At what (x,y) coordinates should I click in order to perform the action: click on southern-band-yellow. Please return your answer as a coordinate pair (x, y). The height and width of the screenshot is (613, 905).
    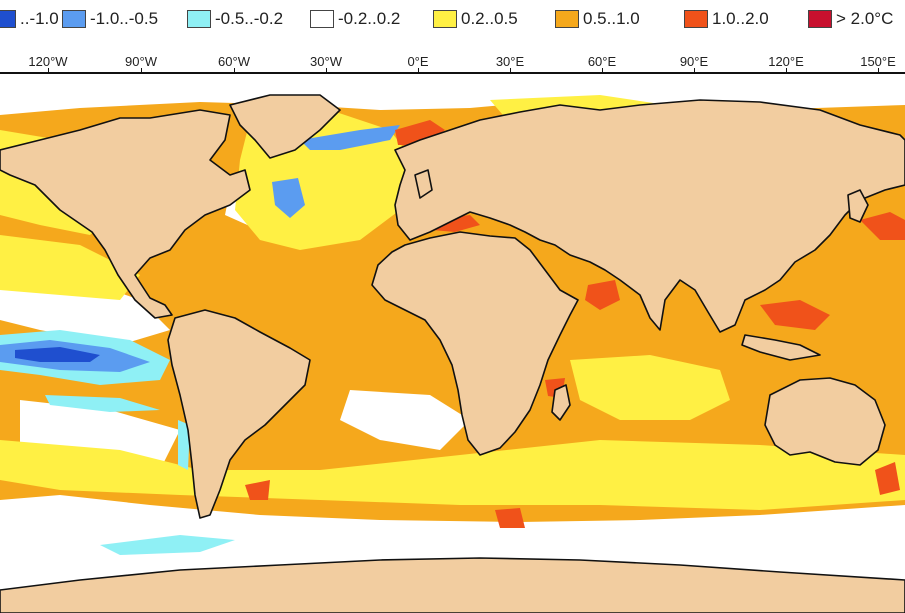
    Looking at the image, I should click on (452, 475).